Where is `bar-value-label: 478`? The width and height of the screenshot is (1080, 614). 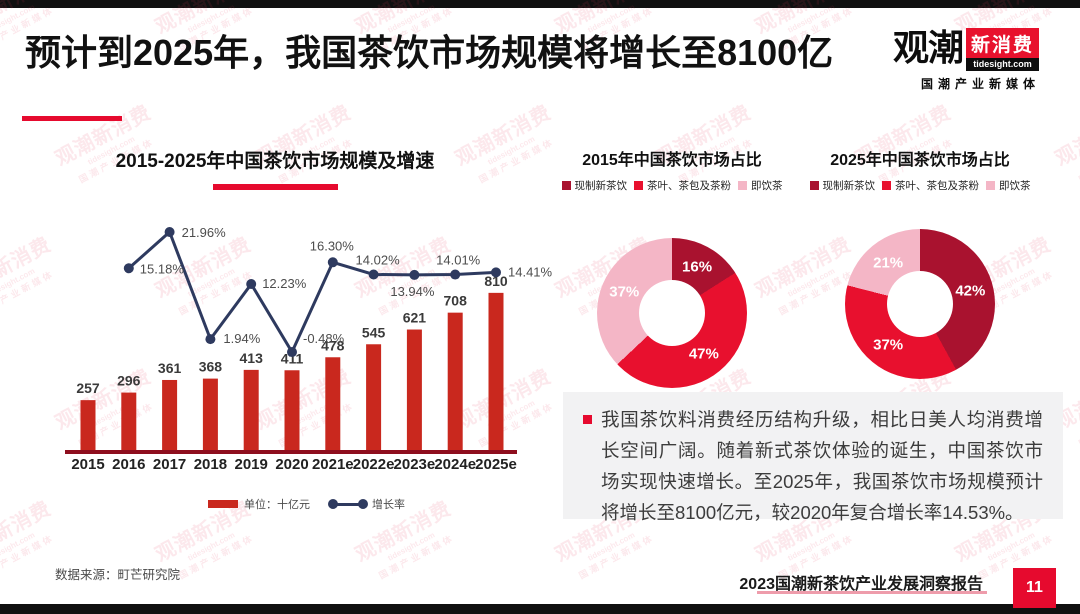 bar-value-label: 478 is located at coordinates (333, 345).